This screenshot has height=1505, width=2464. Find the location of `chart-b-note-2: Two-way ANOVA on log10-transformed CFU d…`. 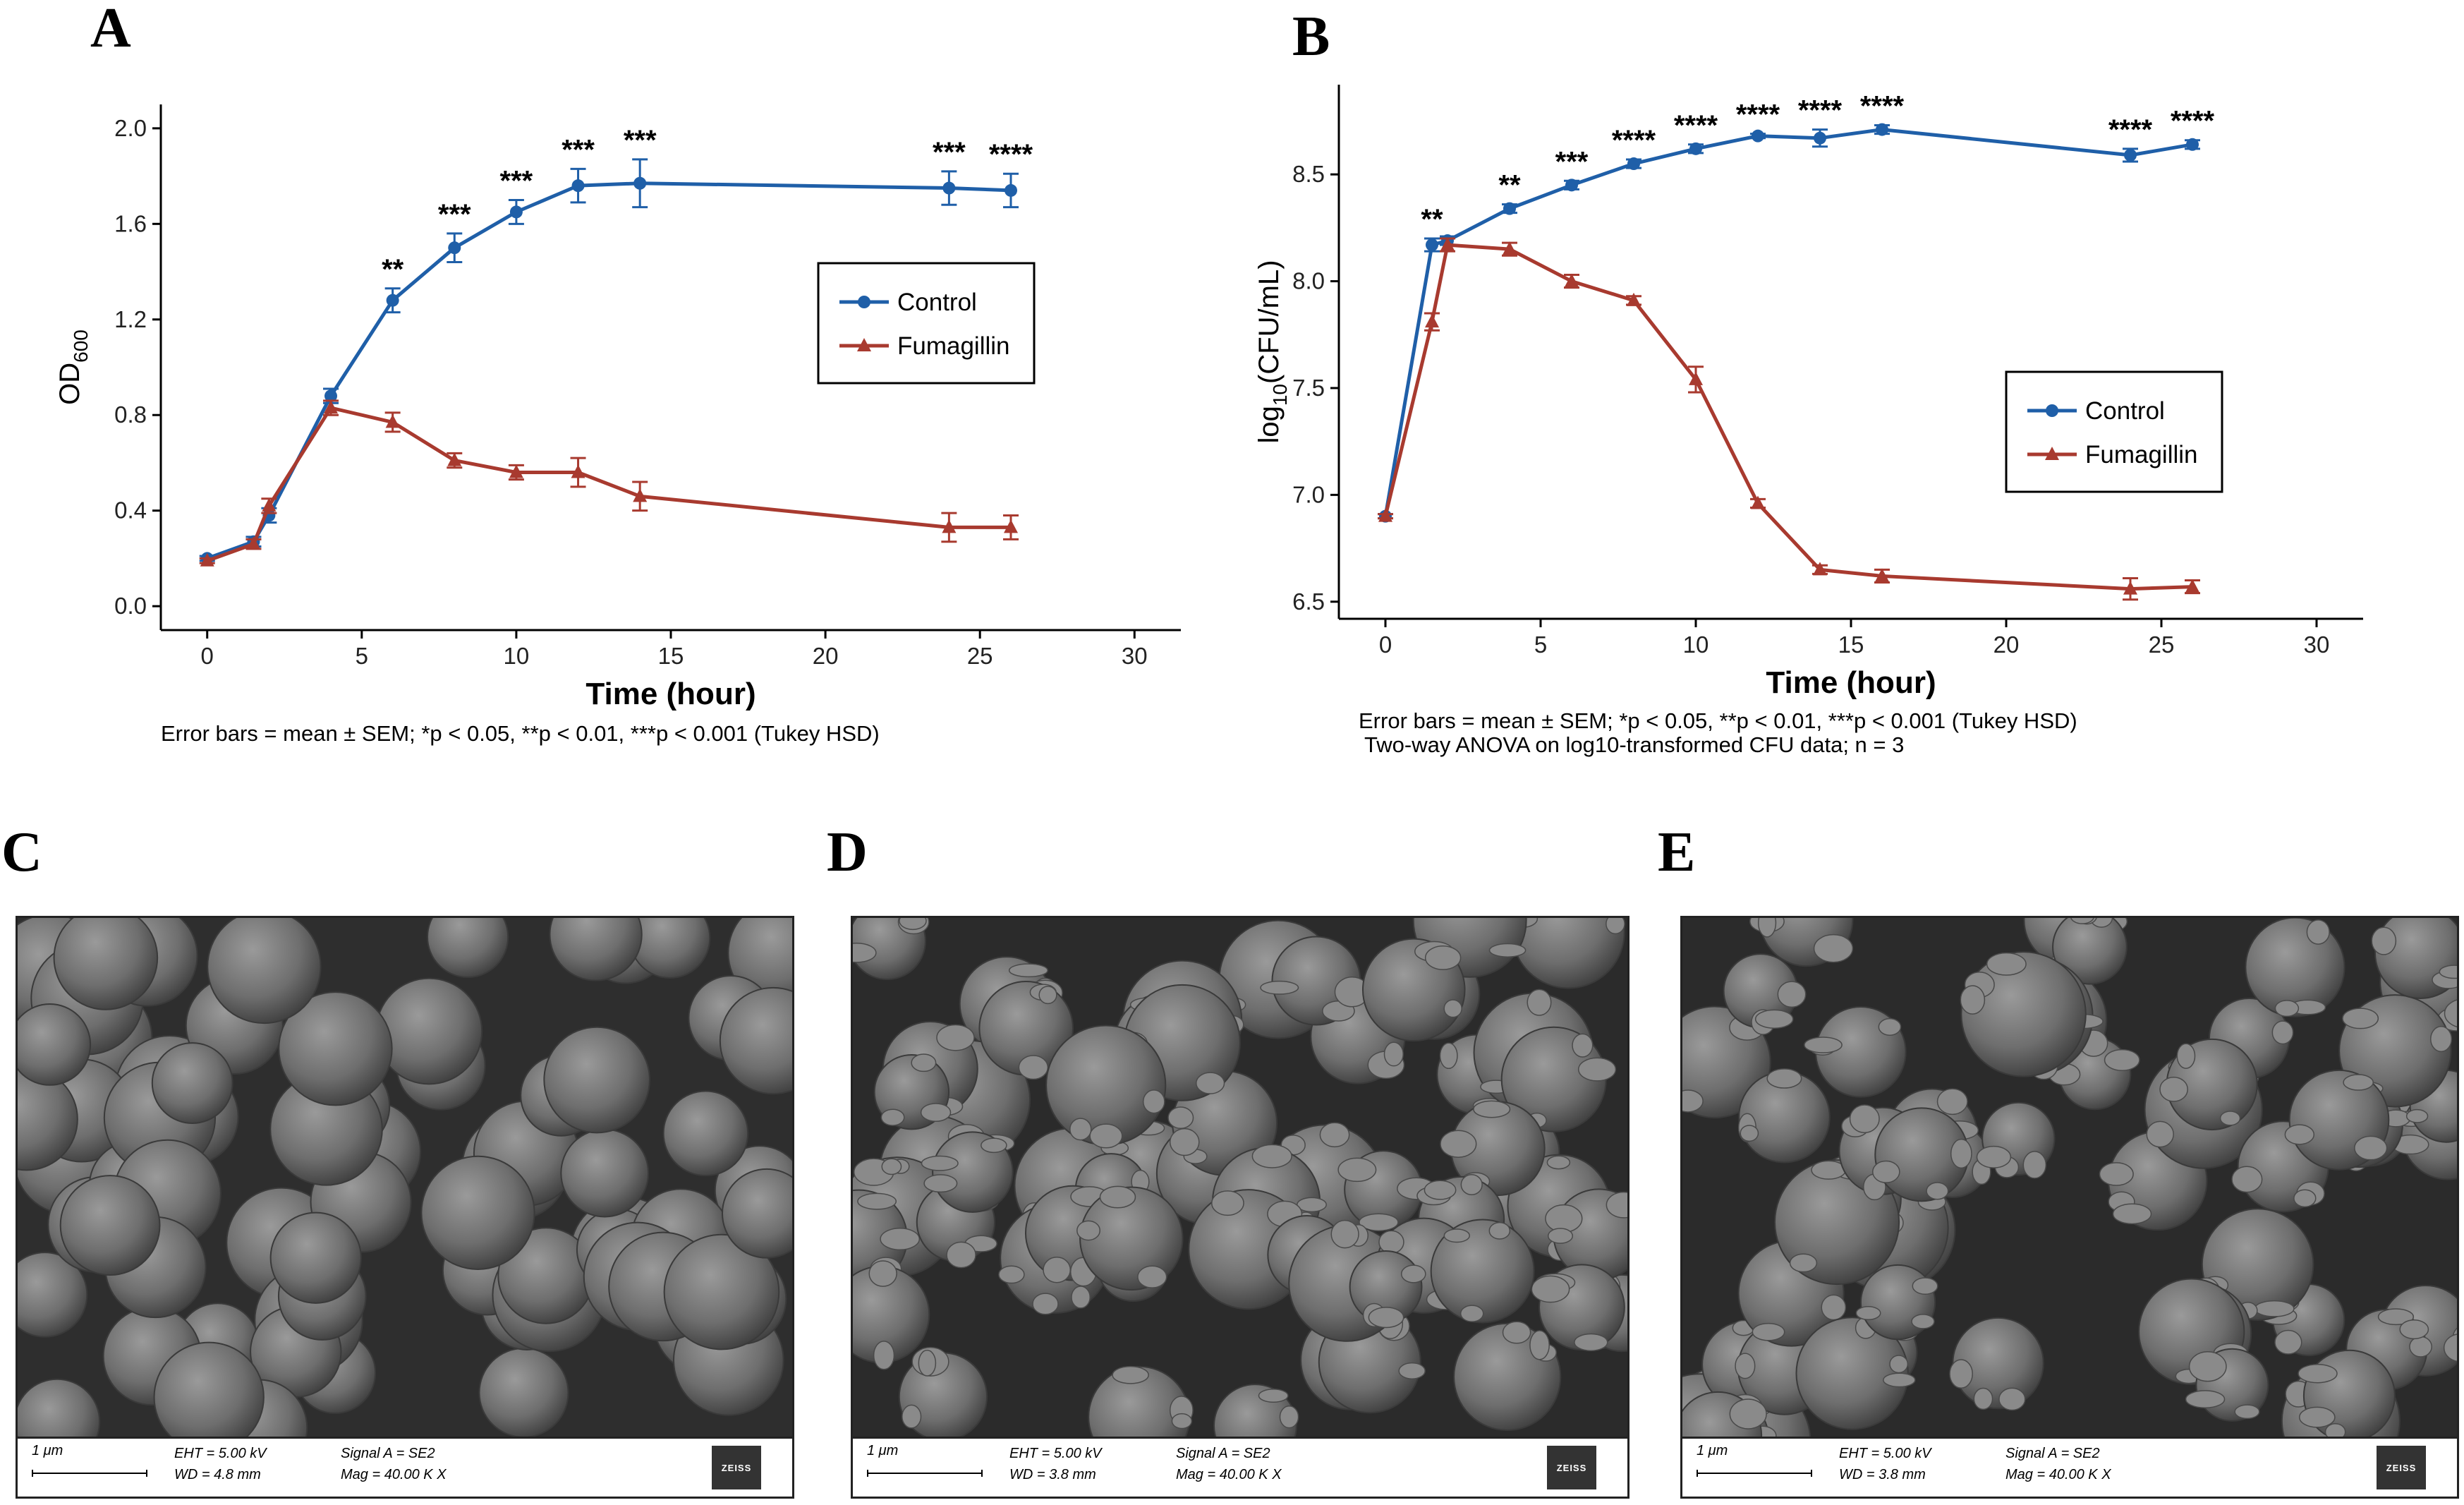

chart-b-note-2: Two-way ANOVA on log10-transformed CFU d… is located at coordinates (1632, 744).